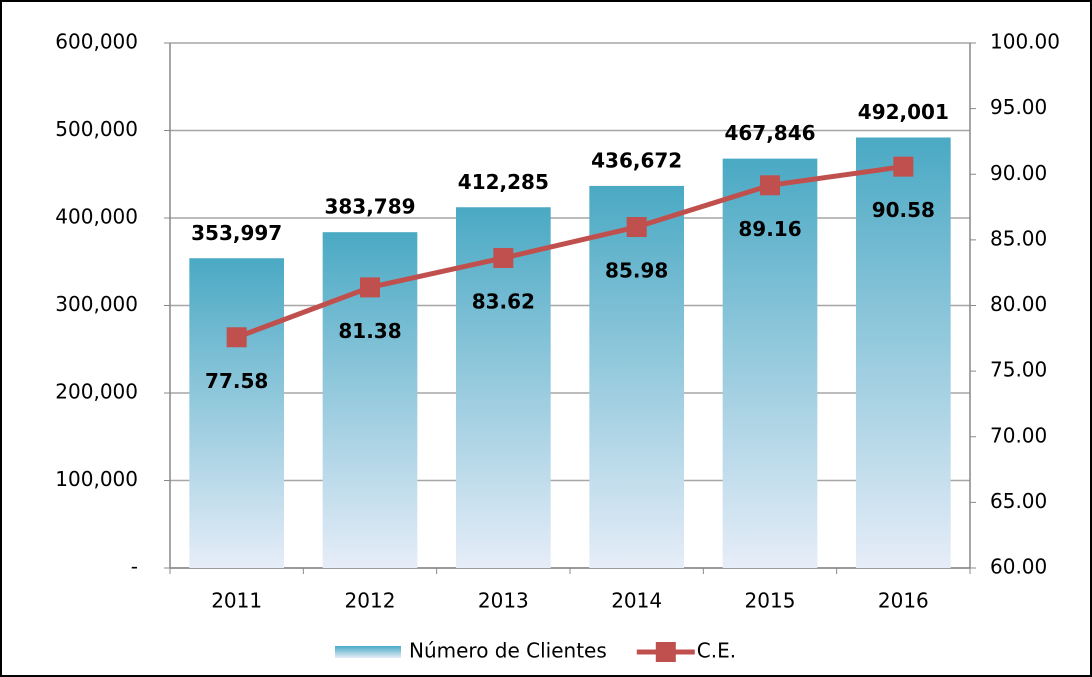 Image resolution: width=1092 pixels, height=677 pixels. What do you see at coordinates (636, 601) in the screenshot?
I see `x-tick-label: 2014` at bounding box center [636, 601].